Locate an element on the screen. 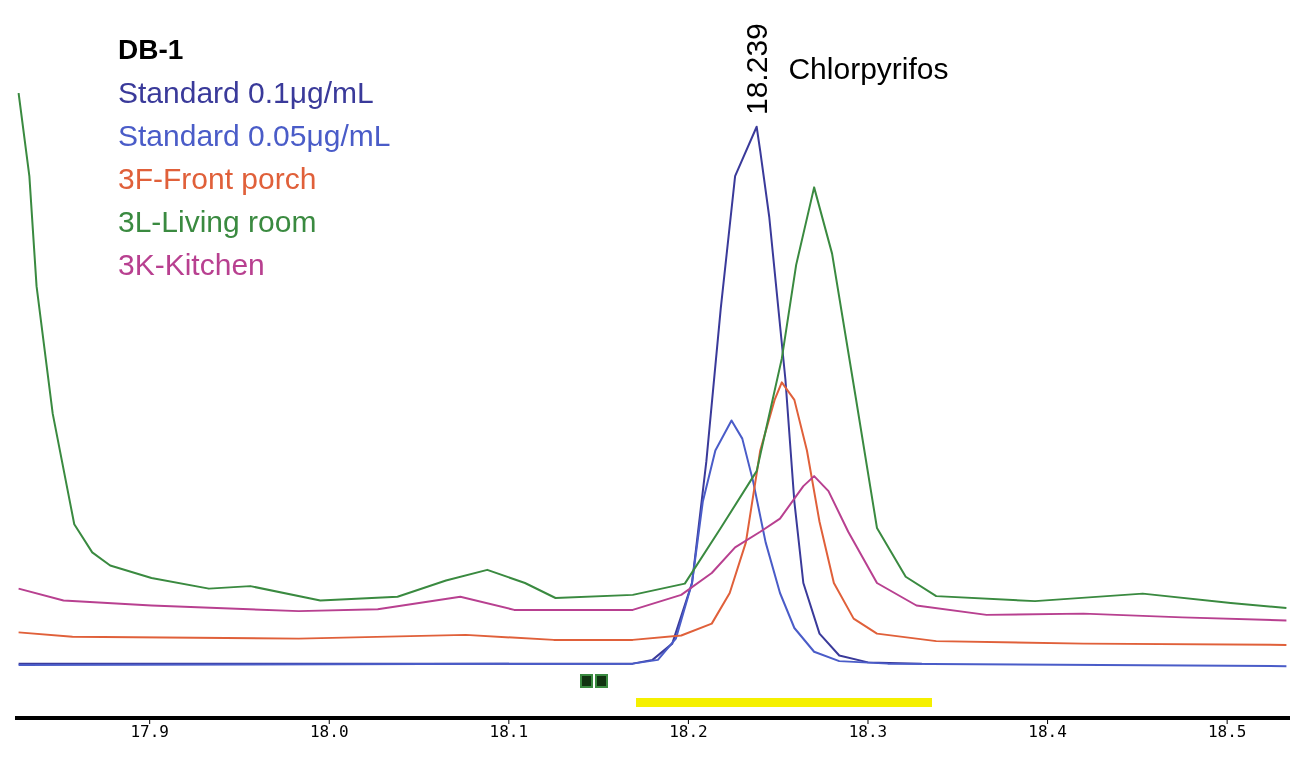 Image resolution: width=1307 pixels, height=775 pixels. text: 3F-Front porch is located at coordinates (218, 179).